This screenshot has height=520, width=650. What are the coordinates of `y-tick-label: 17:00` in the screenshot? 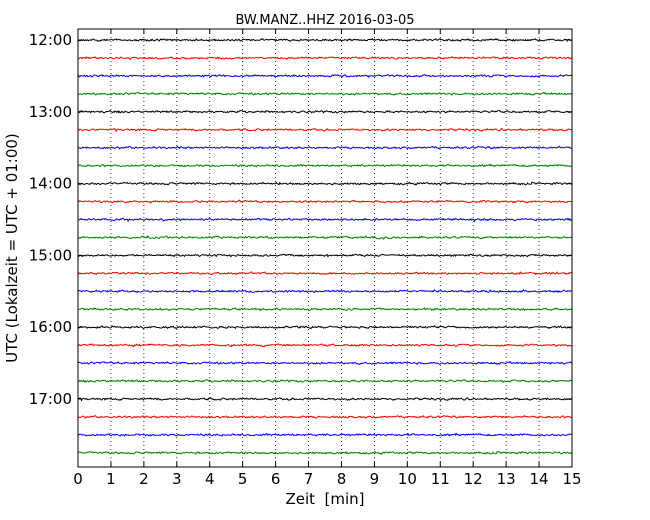 It's located at (50, 399).